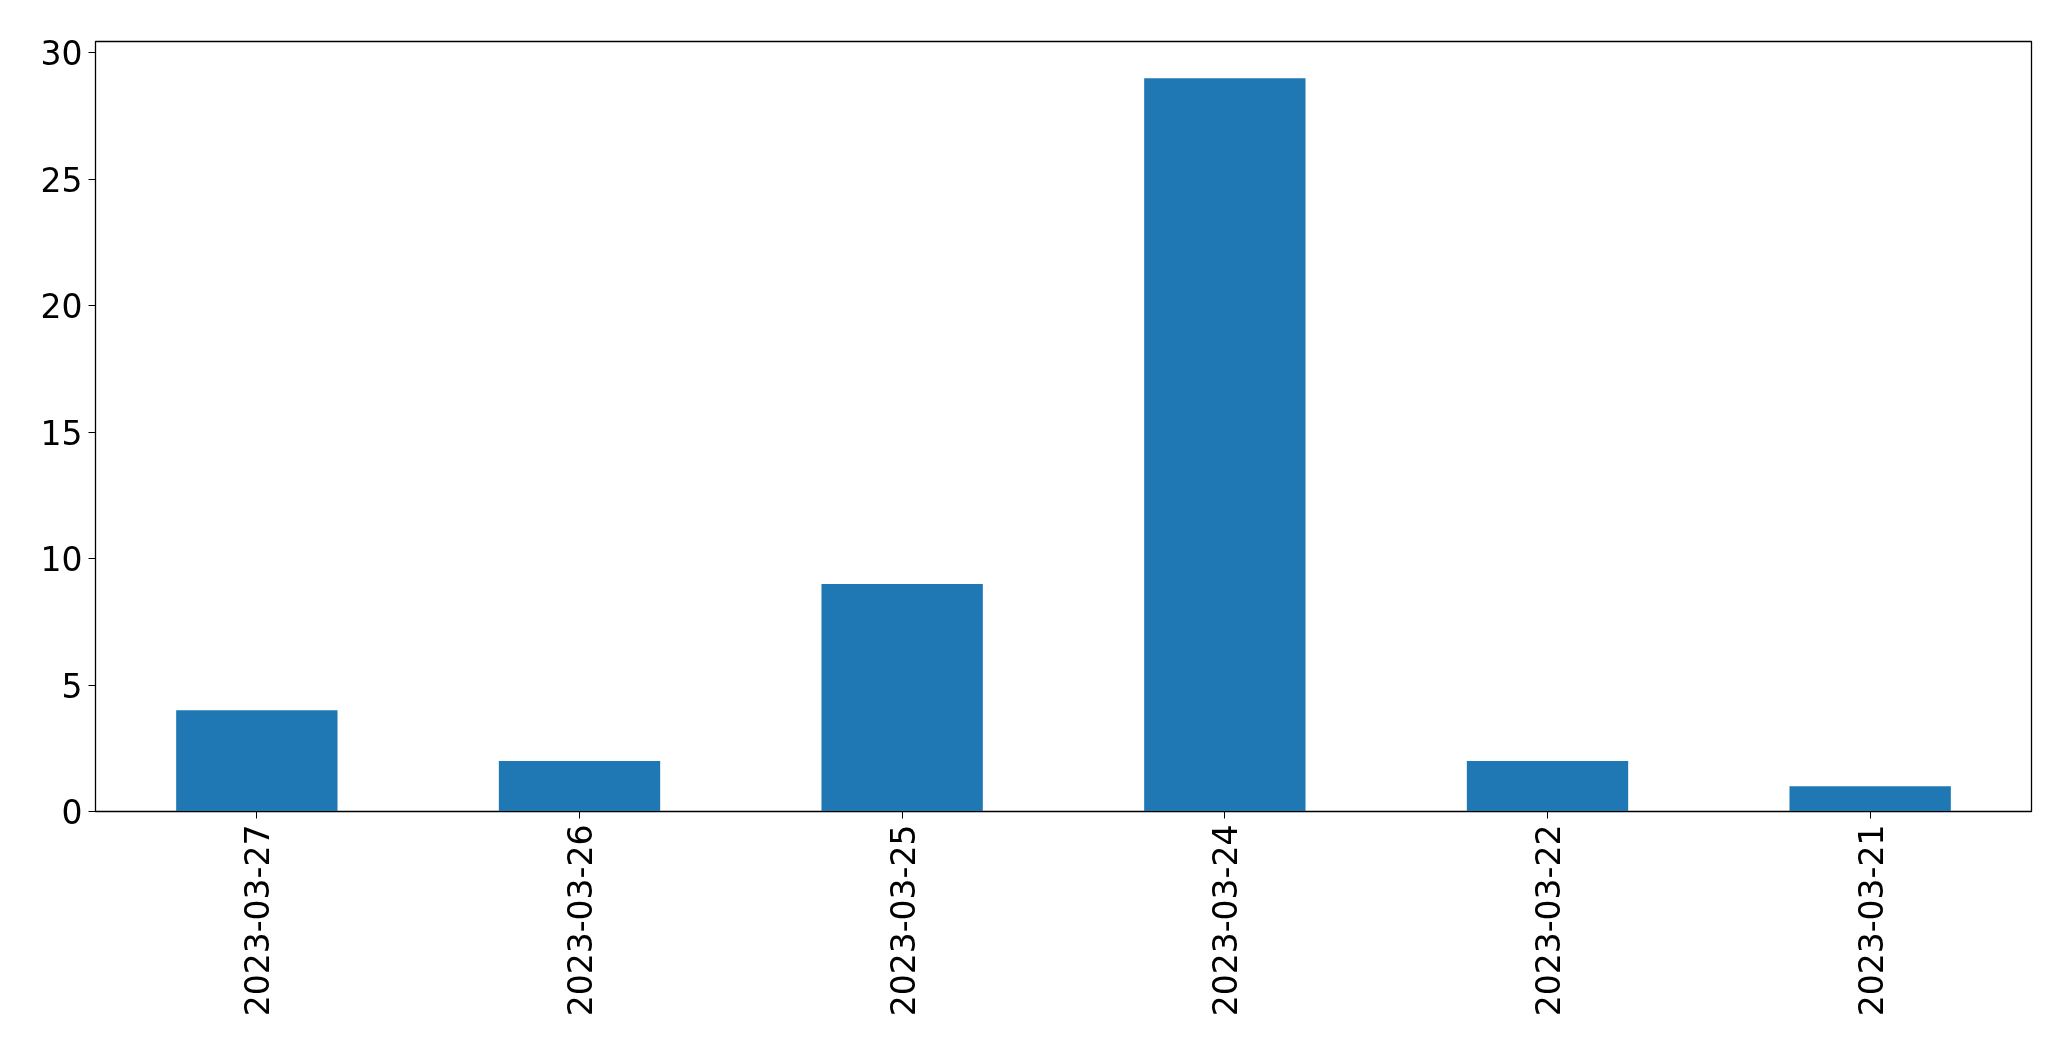 The height and width of the screenshot is (1063, 2071). I want to click on y-tick-label: 30, so click(61, 54).